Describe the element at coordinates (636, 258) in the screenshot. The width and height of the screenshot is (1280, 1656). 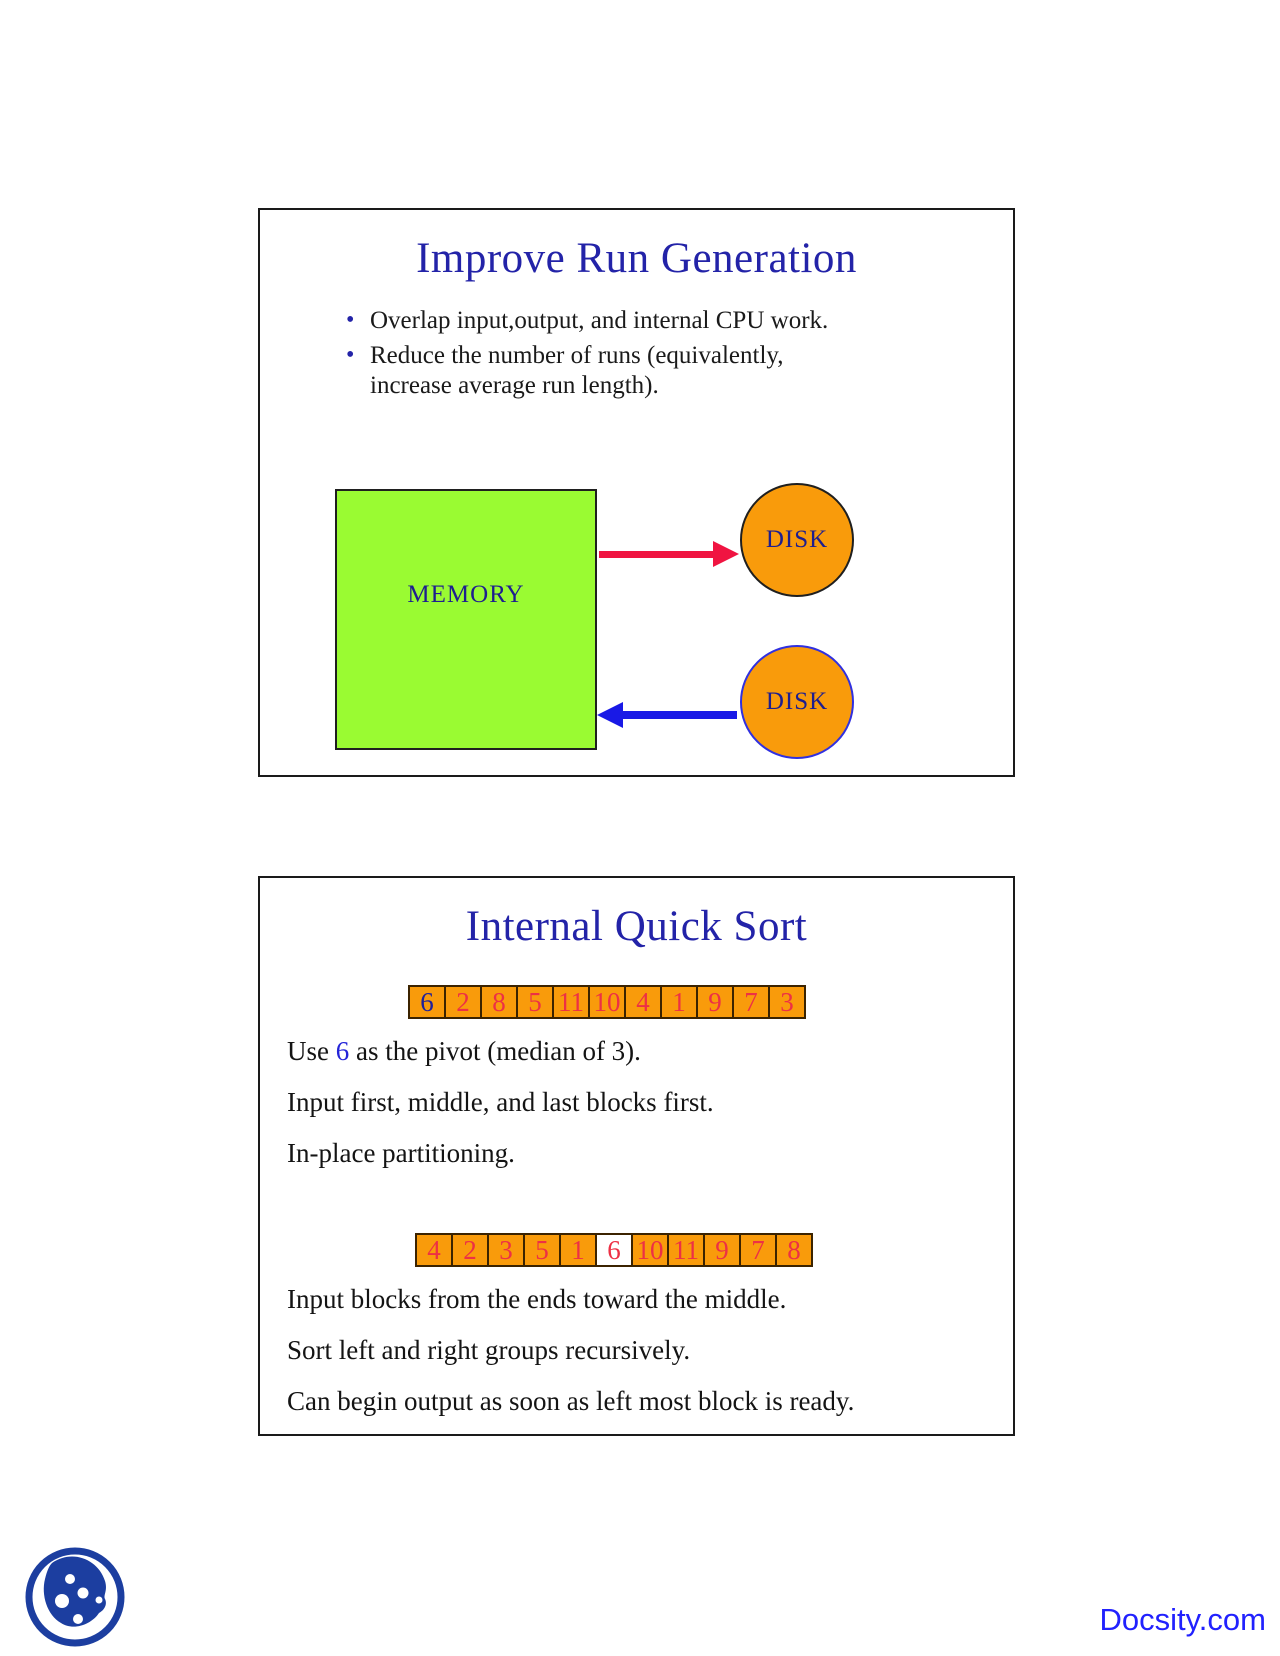
I see `slide1-title: Improve Run Generation` at that location.